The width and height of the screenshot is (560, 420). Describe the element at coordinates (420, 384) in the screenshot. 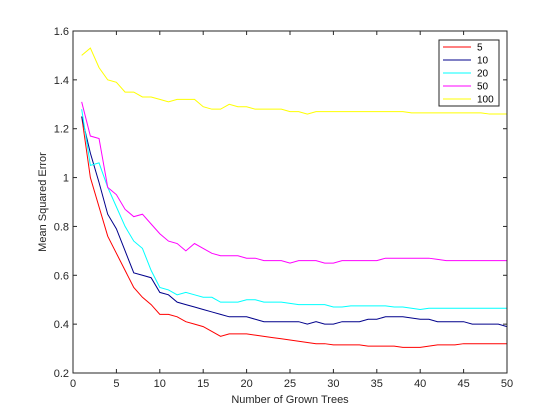

I see `x-tick-label: 40` at that location.